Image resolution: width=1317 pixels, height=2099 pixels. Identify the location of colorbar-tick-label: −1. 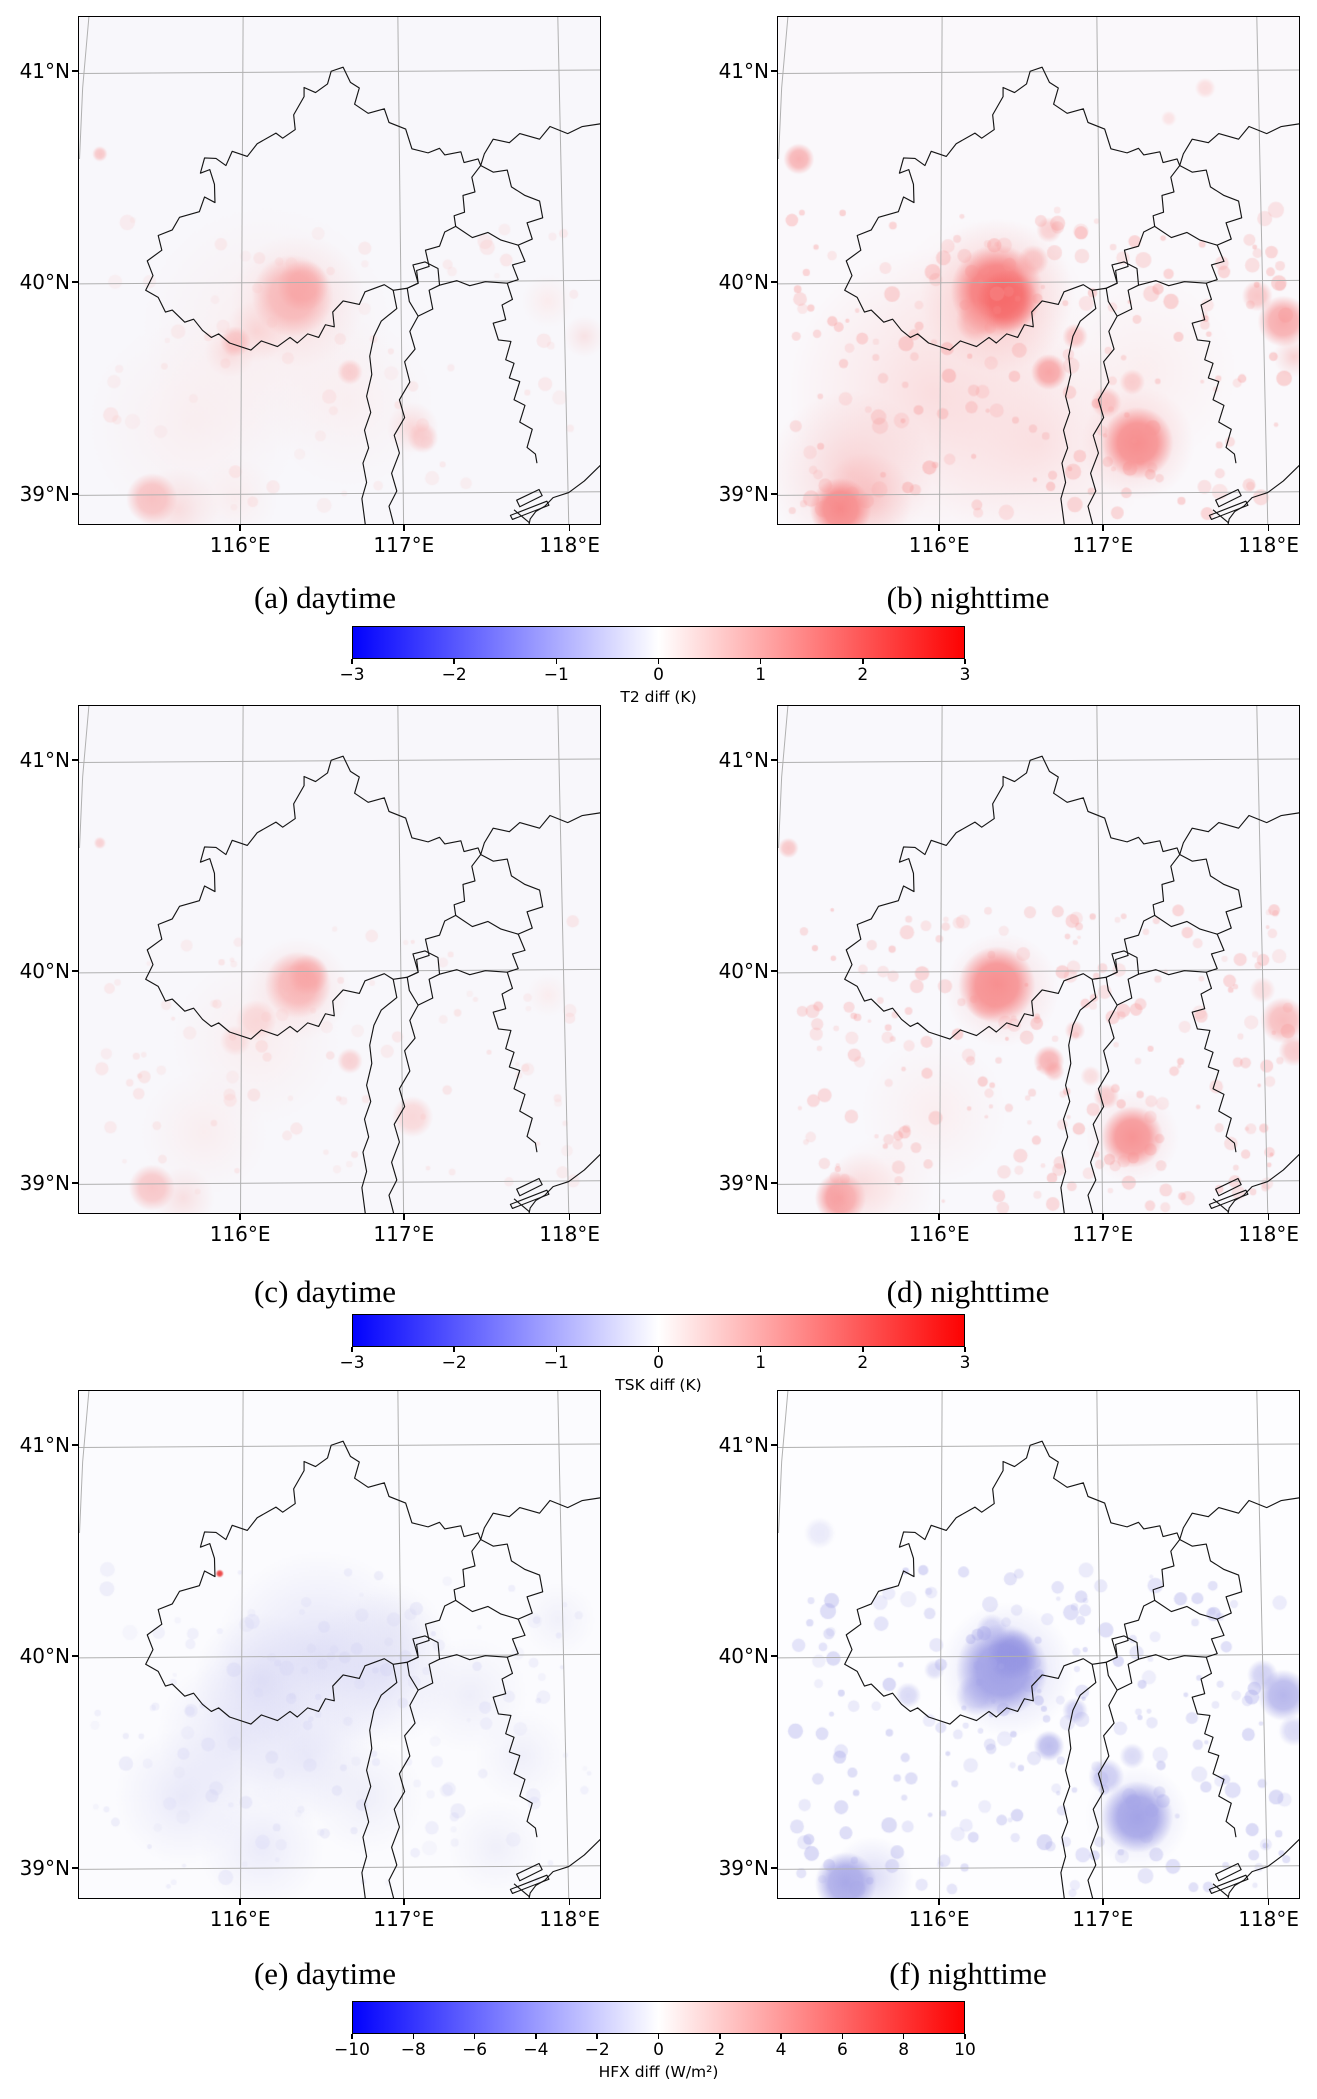
(556, 1363).